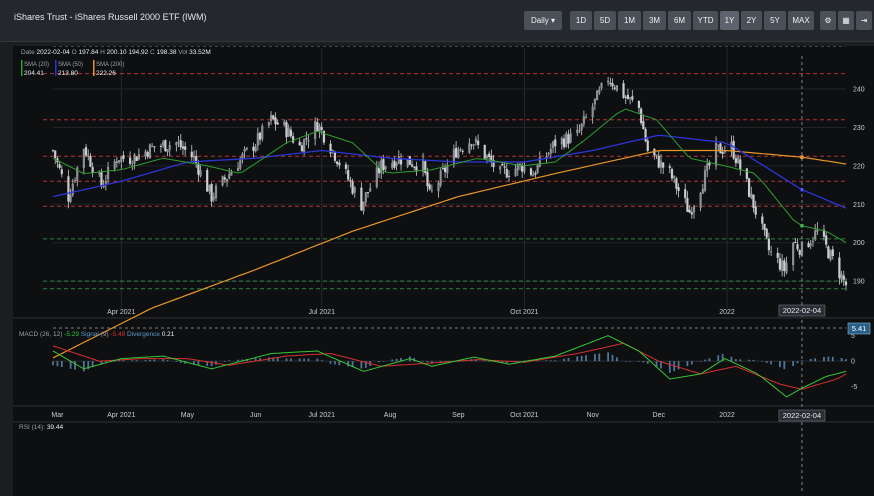 This screenshot has width=874, height=496. What do you see at coordinates (828, 20) in the screenshot?
I see `gear-icon: ⚙` at bounding box center [828, 20].